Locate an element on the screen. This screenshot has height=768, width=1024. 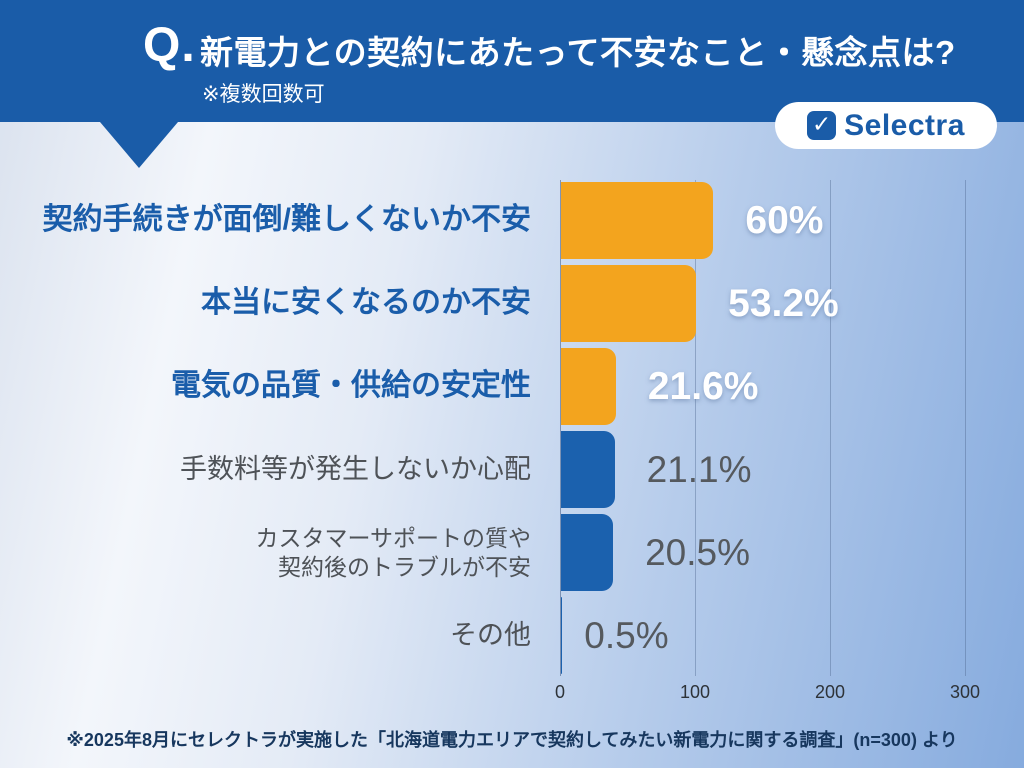
check-square-icon: ✓ is located at coordinates (822, 125).